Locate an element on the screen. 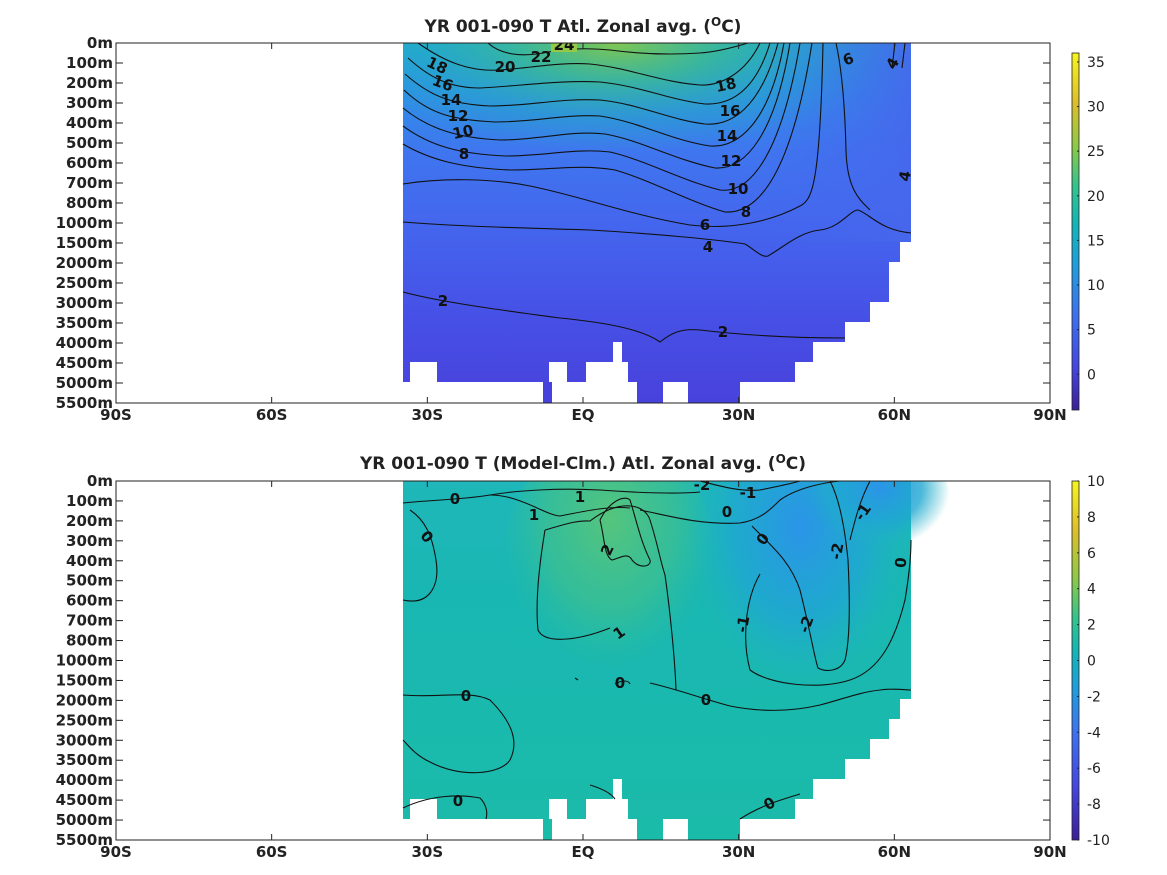  contour-label: 20 is located at coordinates (505, 67).